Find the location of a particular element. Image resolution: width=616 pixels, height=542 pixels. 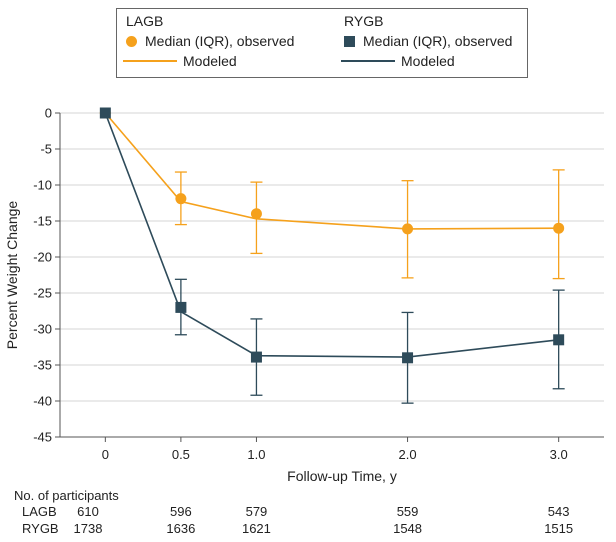

square-marker-icon is located at coordinates (349, 41).